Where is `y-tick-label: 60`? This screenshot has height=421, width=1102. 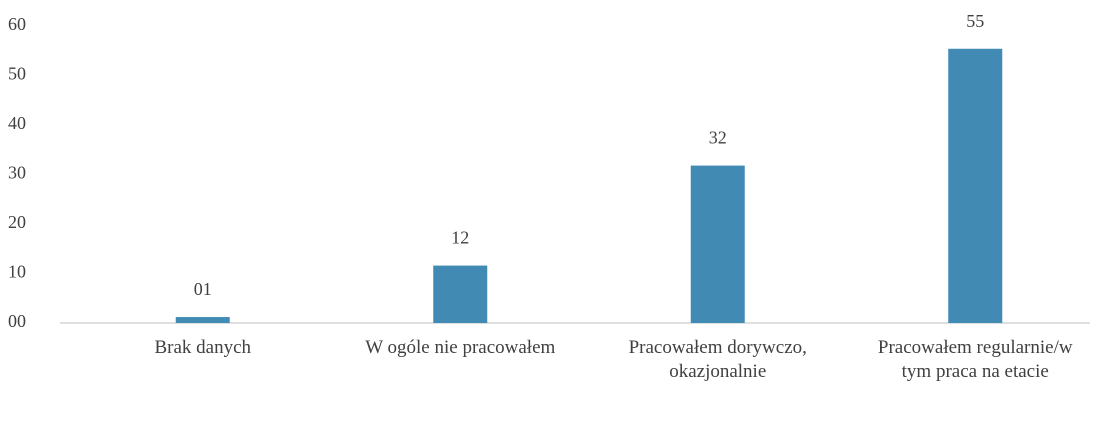 y-tick-label: 60 is located at coordinates (17, 24).